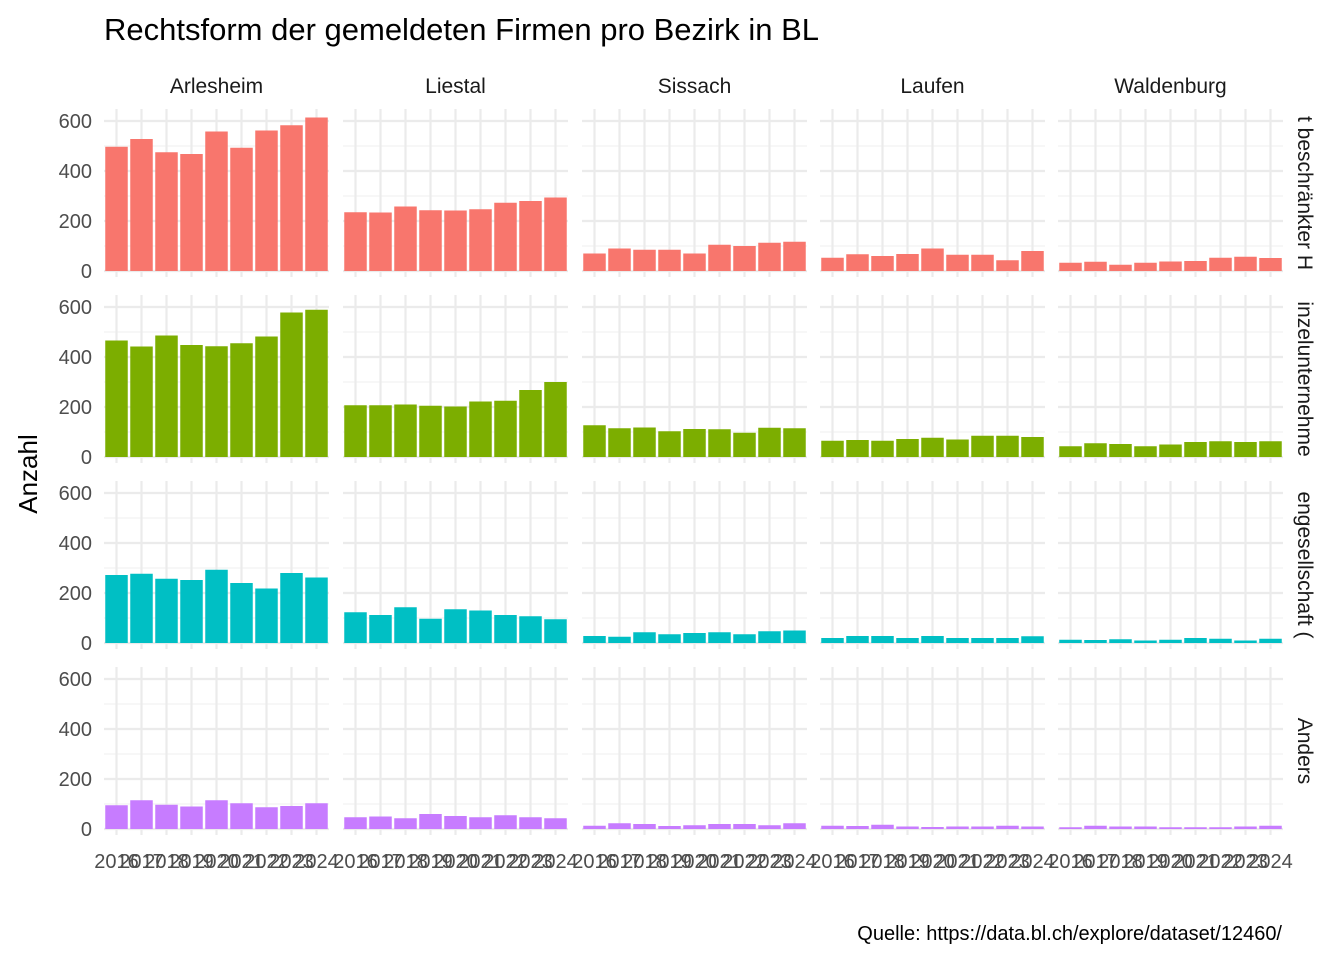 This screenshot has height=960, width=1344. Describe the element at coordinates (982, 262) in the screenshot. I see `bar-laufen-2022` at that location.